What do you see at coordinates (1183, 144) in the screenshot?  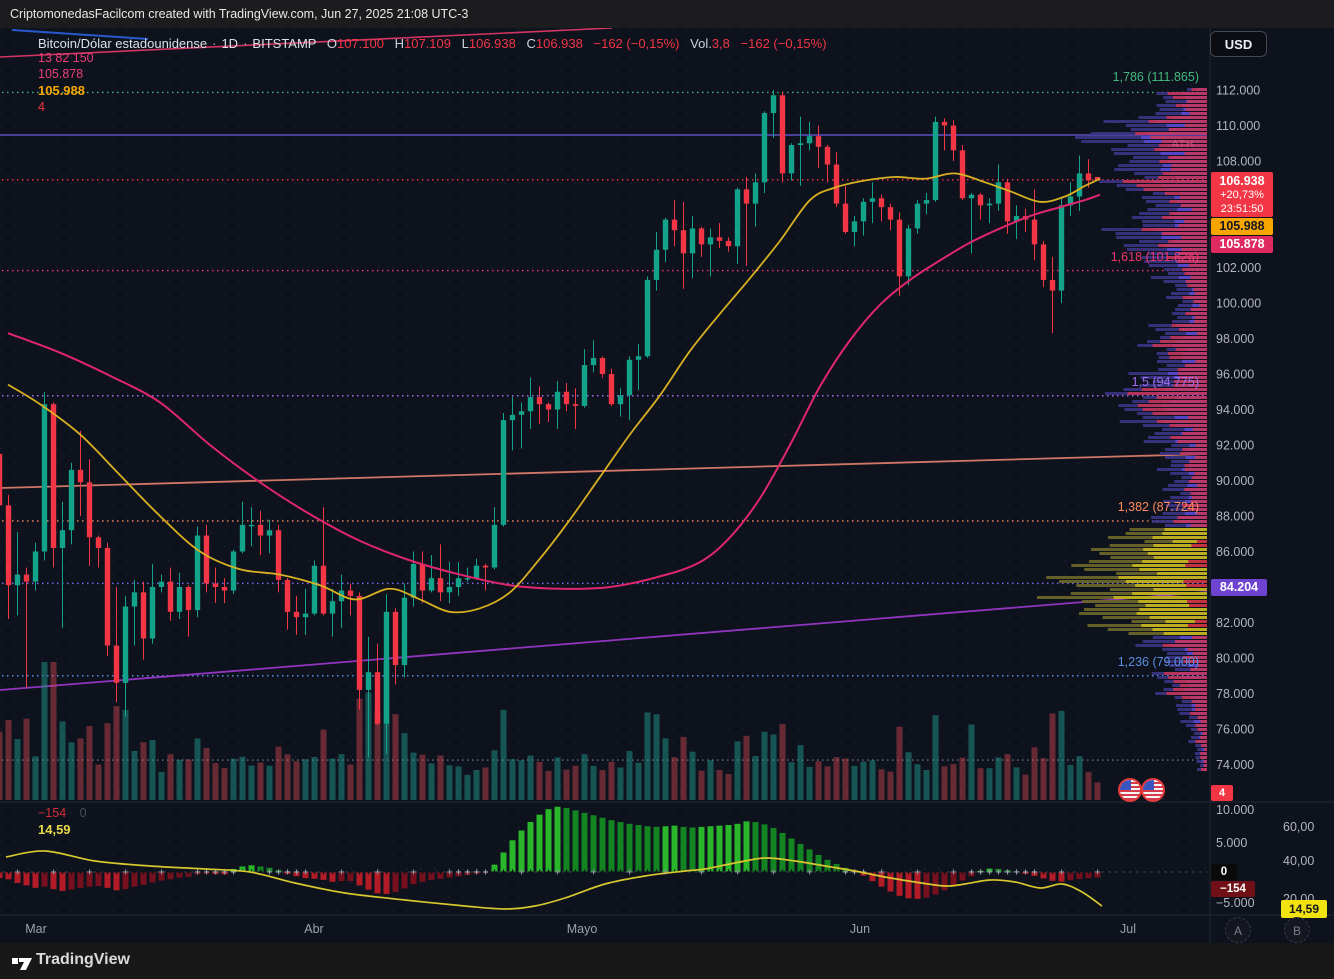 I see `ath-watermark: ATH` at bounding box center [1183, 144].